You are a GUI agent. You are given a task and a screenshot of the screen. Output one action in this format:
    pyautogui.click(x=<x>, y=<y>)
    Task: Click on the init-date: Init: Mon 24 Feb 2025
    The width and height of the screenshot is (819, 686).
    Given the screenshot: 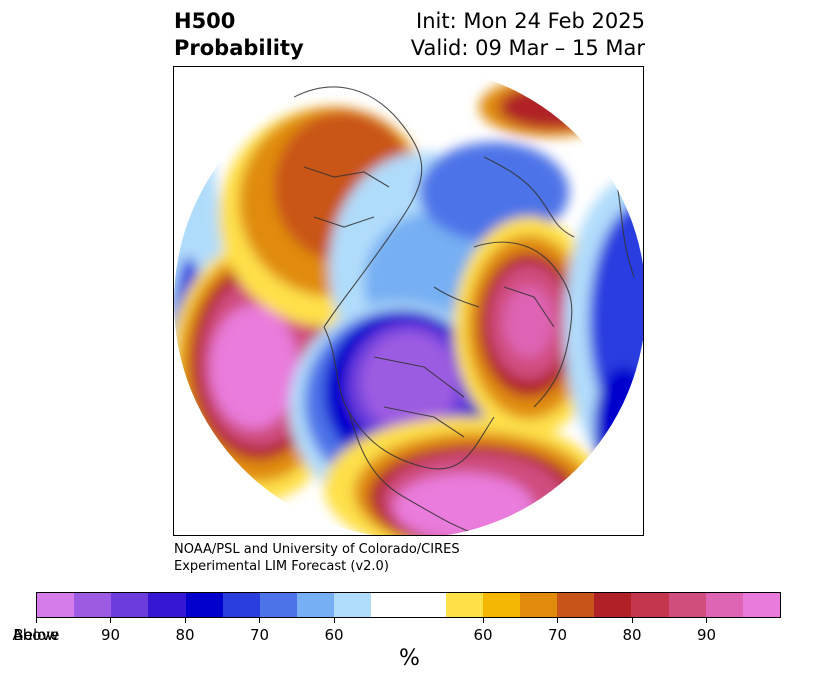 What is the action you would take?
    pyautogui.click(x=530, y=21)
    